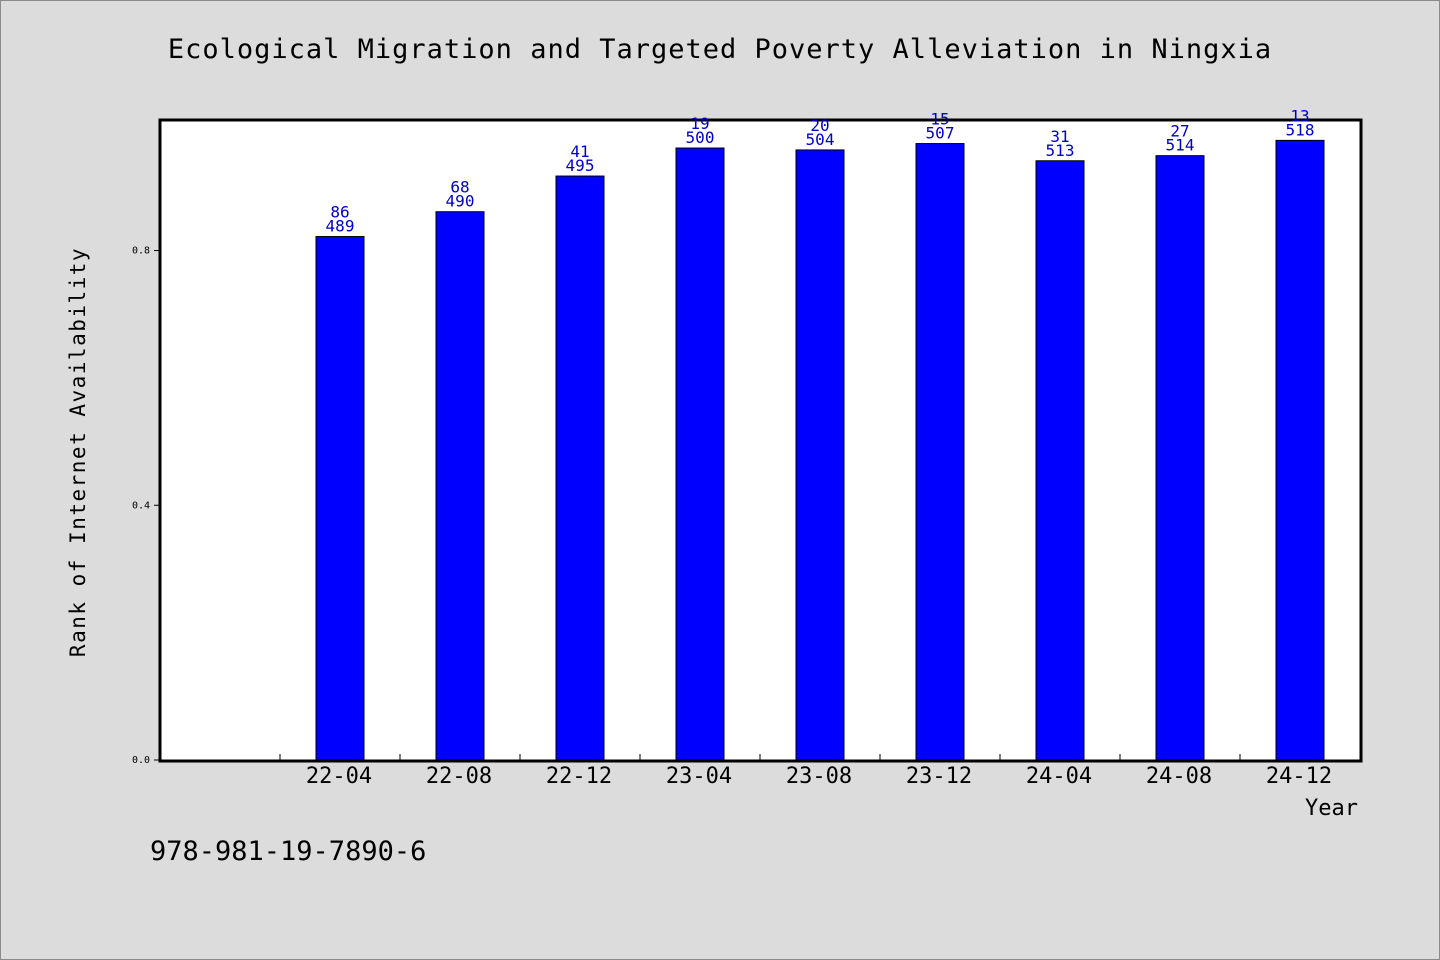 The image size is (1440, 960). What do you see at coordinates (700, 137) in the screenshot?
I see `bar-value-label: 500` at bounding box center [700, 137].